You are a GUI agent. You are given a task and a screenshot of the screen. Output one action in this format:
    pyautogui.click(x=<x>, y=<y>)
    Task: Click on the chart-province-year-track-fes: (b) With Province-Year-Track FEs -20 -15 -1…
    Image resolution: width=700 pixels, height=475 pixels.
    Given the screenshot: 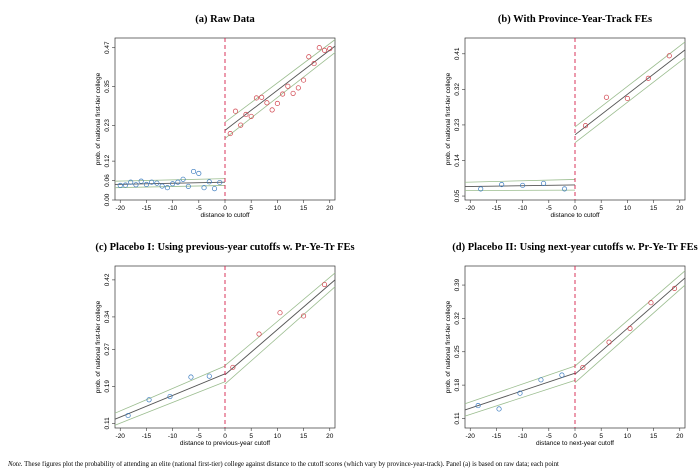 What is the action you would take?
    pyautogui.click(x=565, y=116)
    